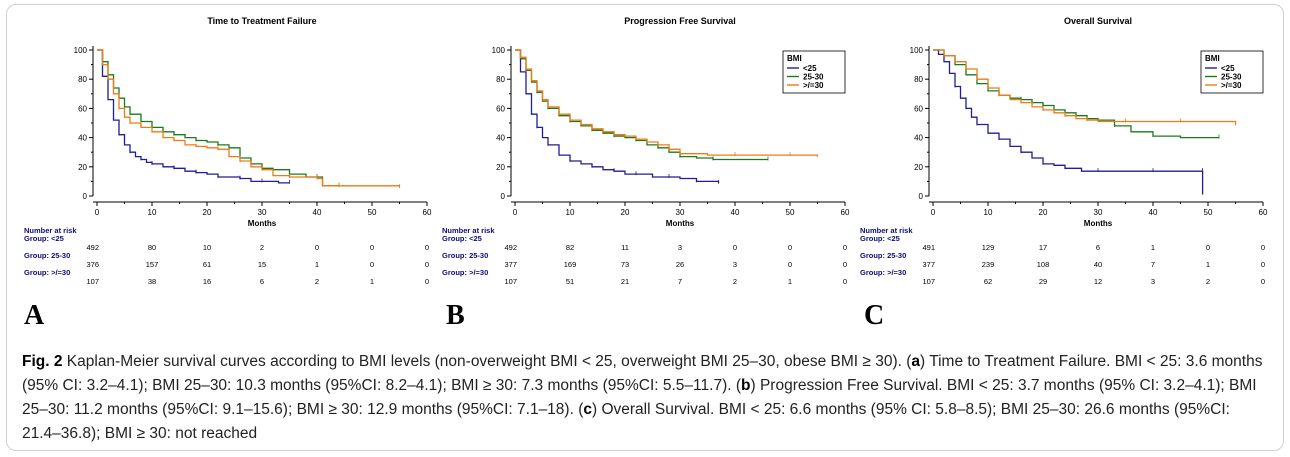  I want to click on risk-count: 80, so click(152, 247).